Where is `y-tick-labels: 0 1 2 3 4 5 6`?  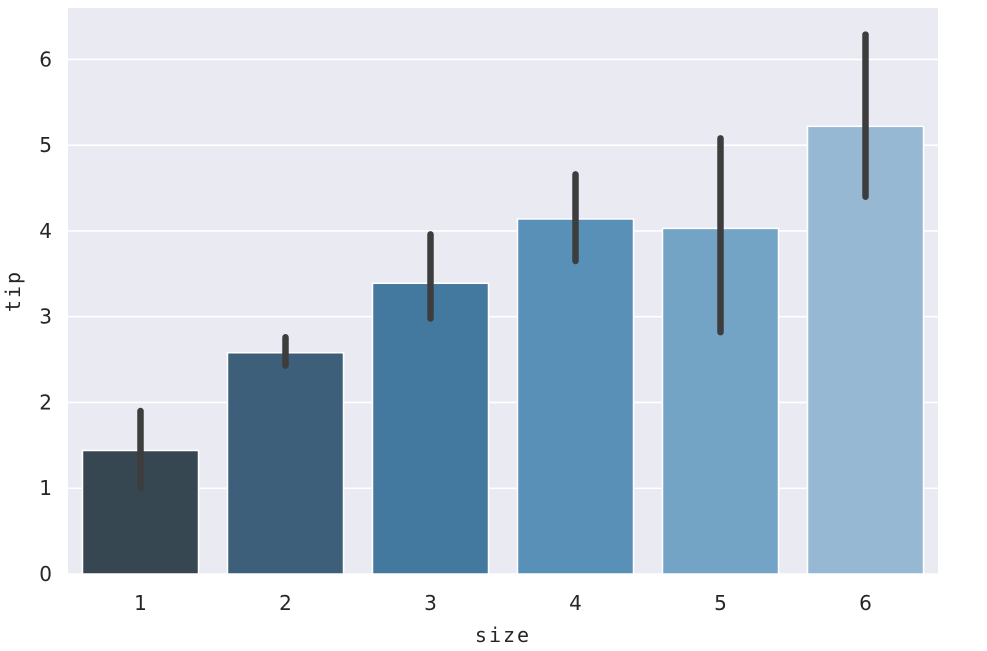
y-tick-labels: 0 1 2 3 4 5 6 is located at coordinates (45, 316).